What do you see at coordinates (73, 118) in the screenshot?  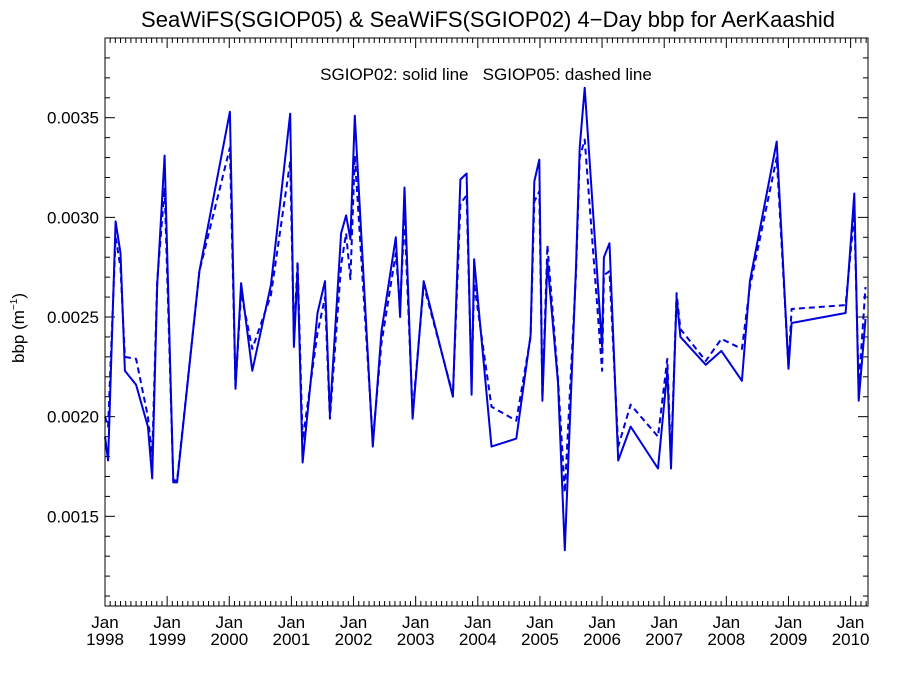 I see `y-tick-label: 0.0035` at bounding box center [73, 118].